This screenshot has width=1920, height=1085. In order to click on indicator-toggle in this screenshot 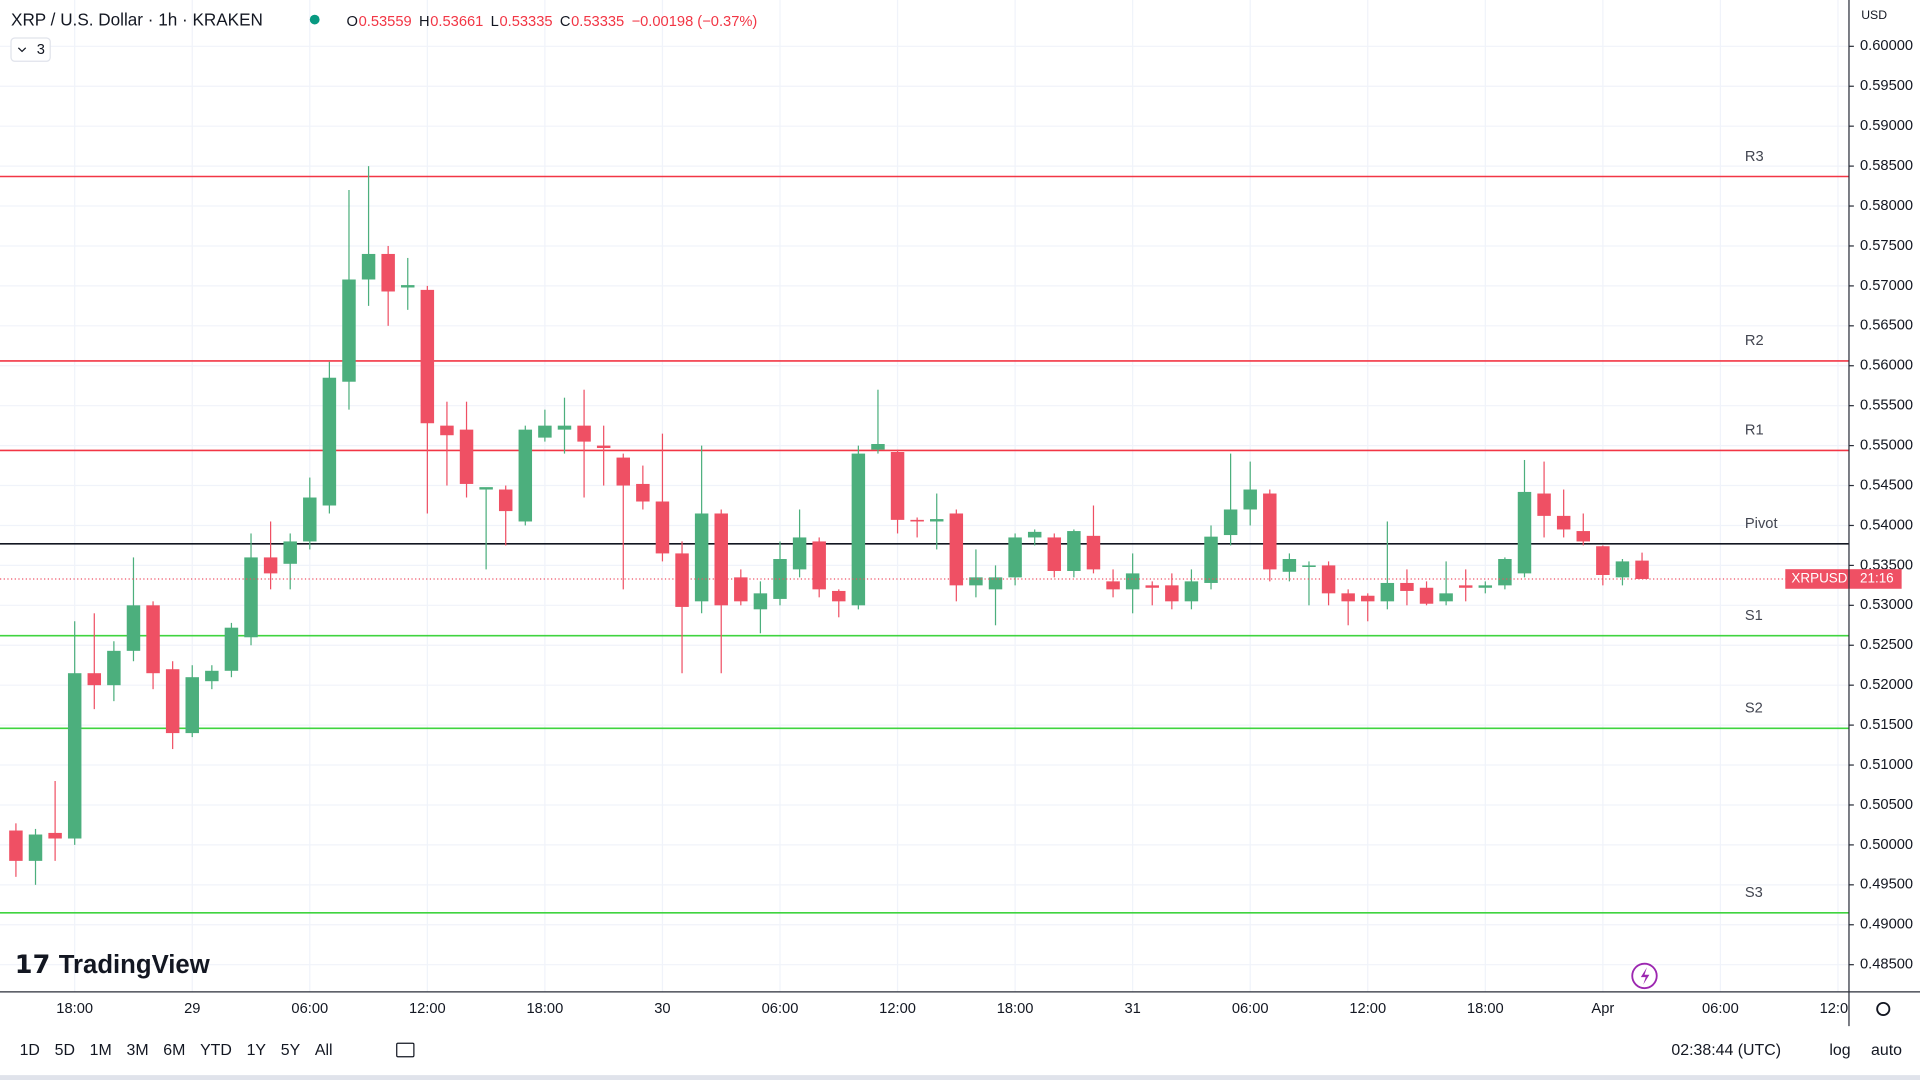, I will do `click(30, 49)`.